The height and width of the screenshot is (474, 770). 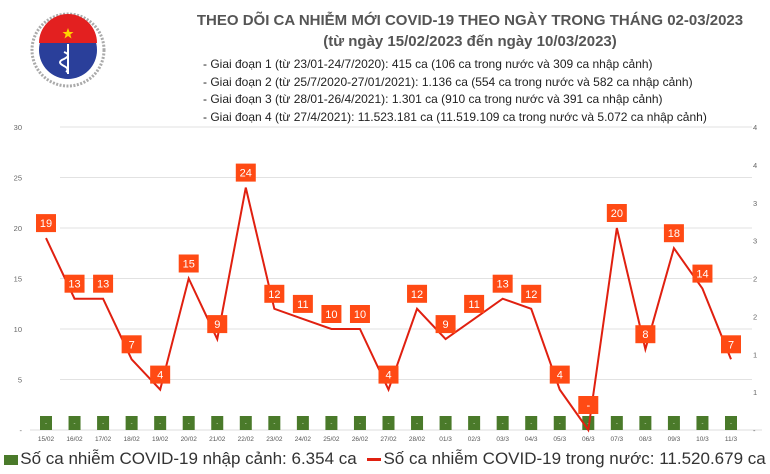 What do you see at coordinates (731, 439) in the screenshot?
I see `x-tick: 11/3` at bounding box center [731, 439].